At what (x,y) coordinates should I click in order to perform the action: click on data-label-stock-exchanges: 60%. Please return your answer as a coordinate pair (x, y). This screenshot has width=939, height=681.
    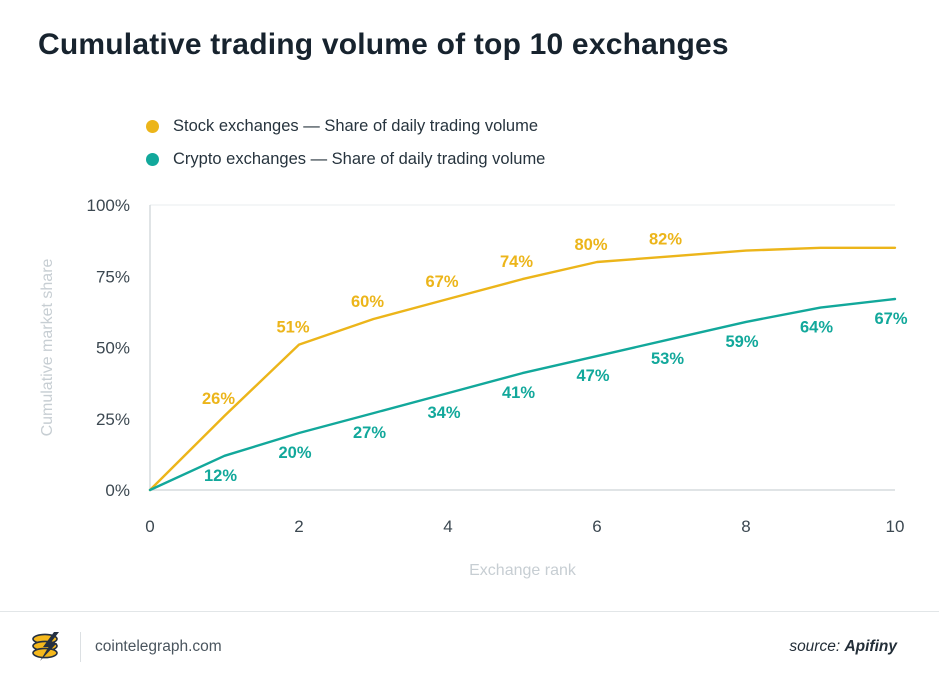
    Looking at the image, I should click on (367, 302).